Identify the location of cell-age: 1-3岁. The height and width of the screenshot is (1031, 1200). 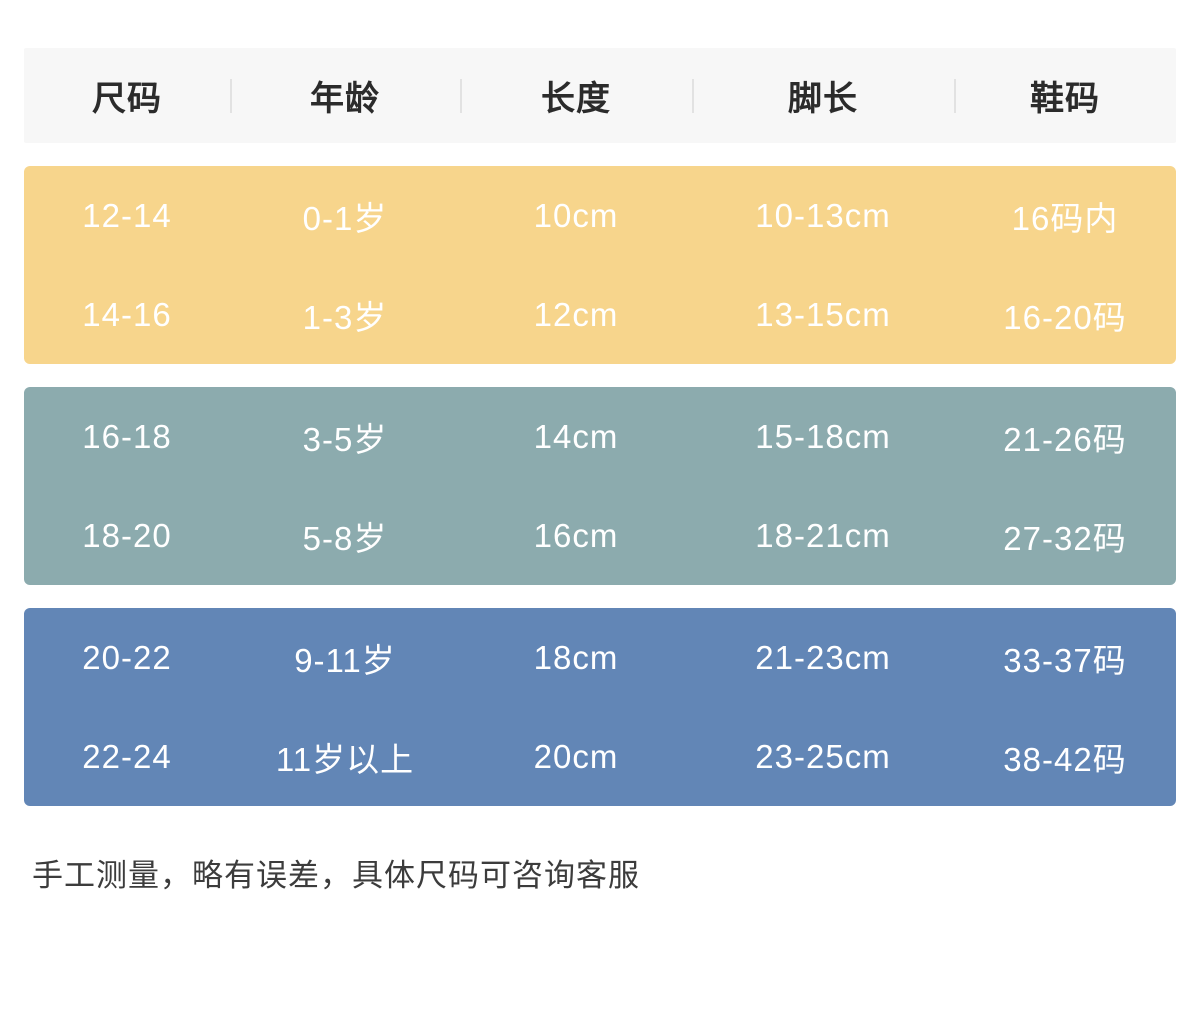
(345, 317).